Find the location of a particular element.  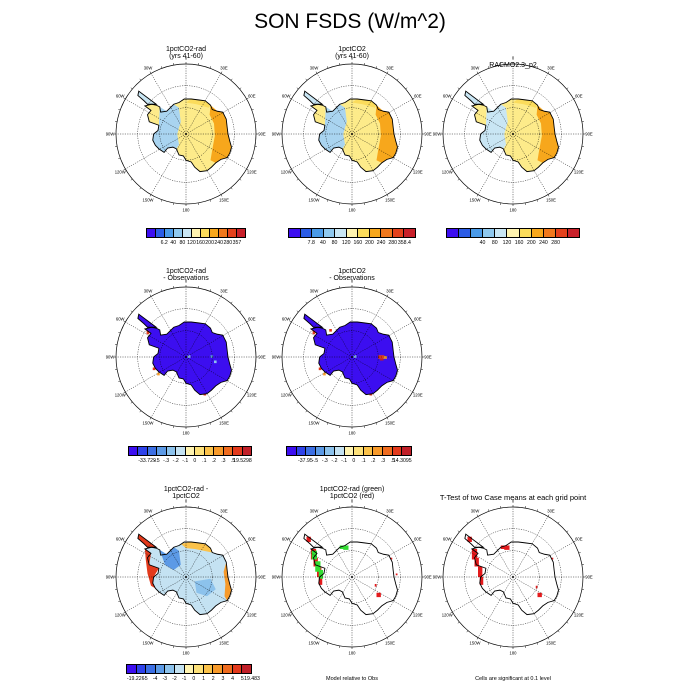

colorbar-tick-label: 160 is located at coordinates (358, 243).